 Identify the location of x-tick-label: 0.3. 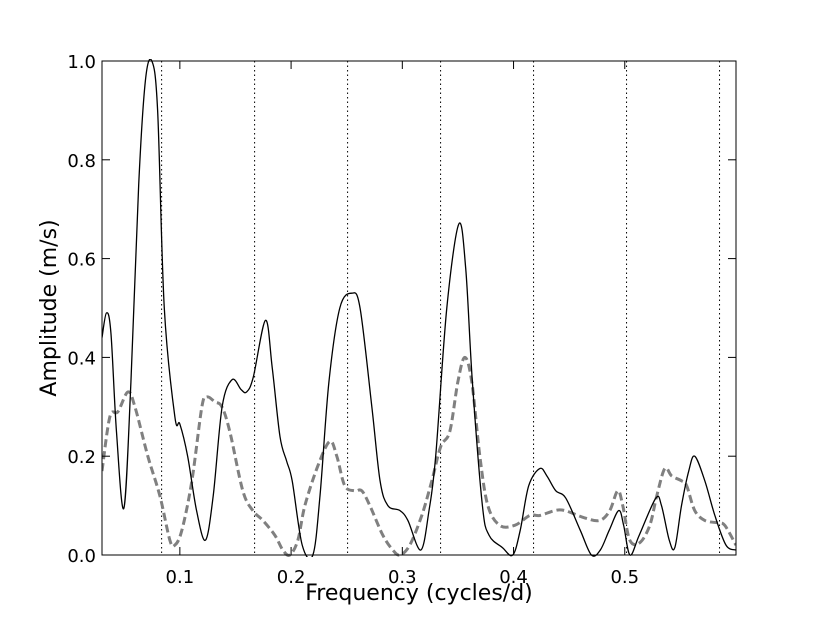
(402, 577).